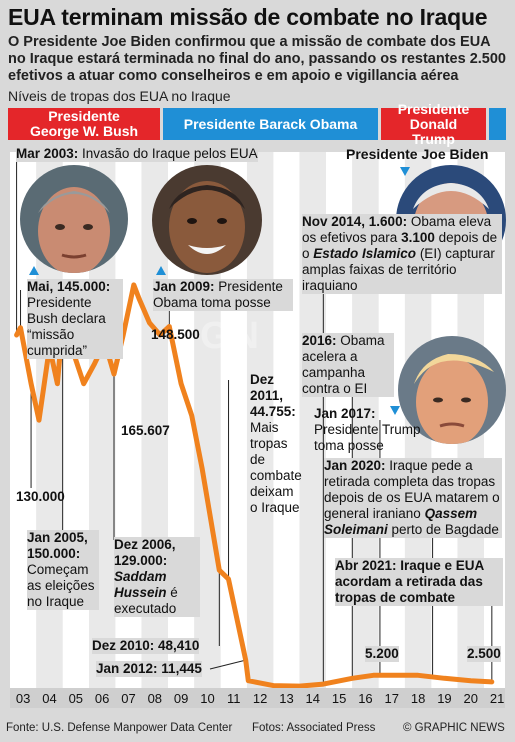  What do you see at coordinates (23, 698) in the screenshot?
I see `x-tick-label: 03` at bounding box center [23, 698].